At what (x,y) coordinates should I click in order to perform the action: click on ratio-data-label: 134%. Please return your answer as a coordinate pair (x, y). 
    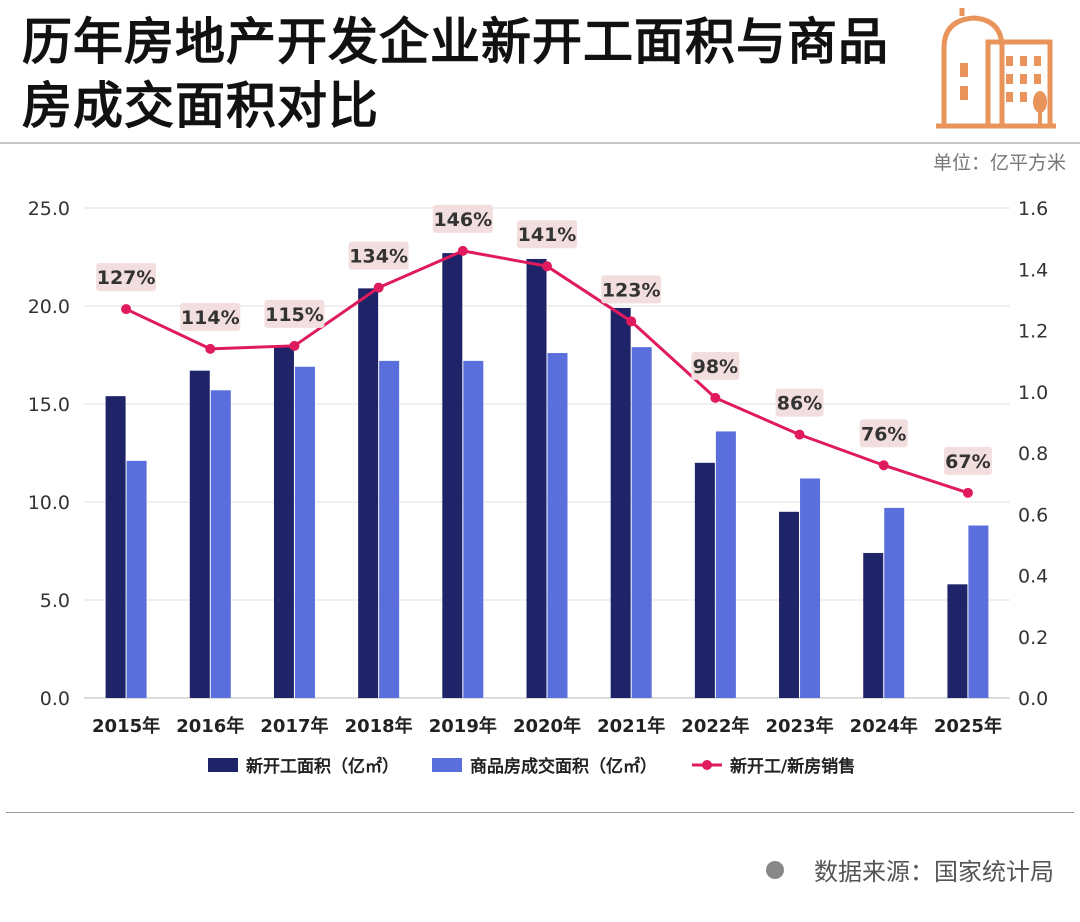
    Looking at the image, I should click on (378, 257).